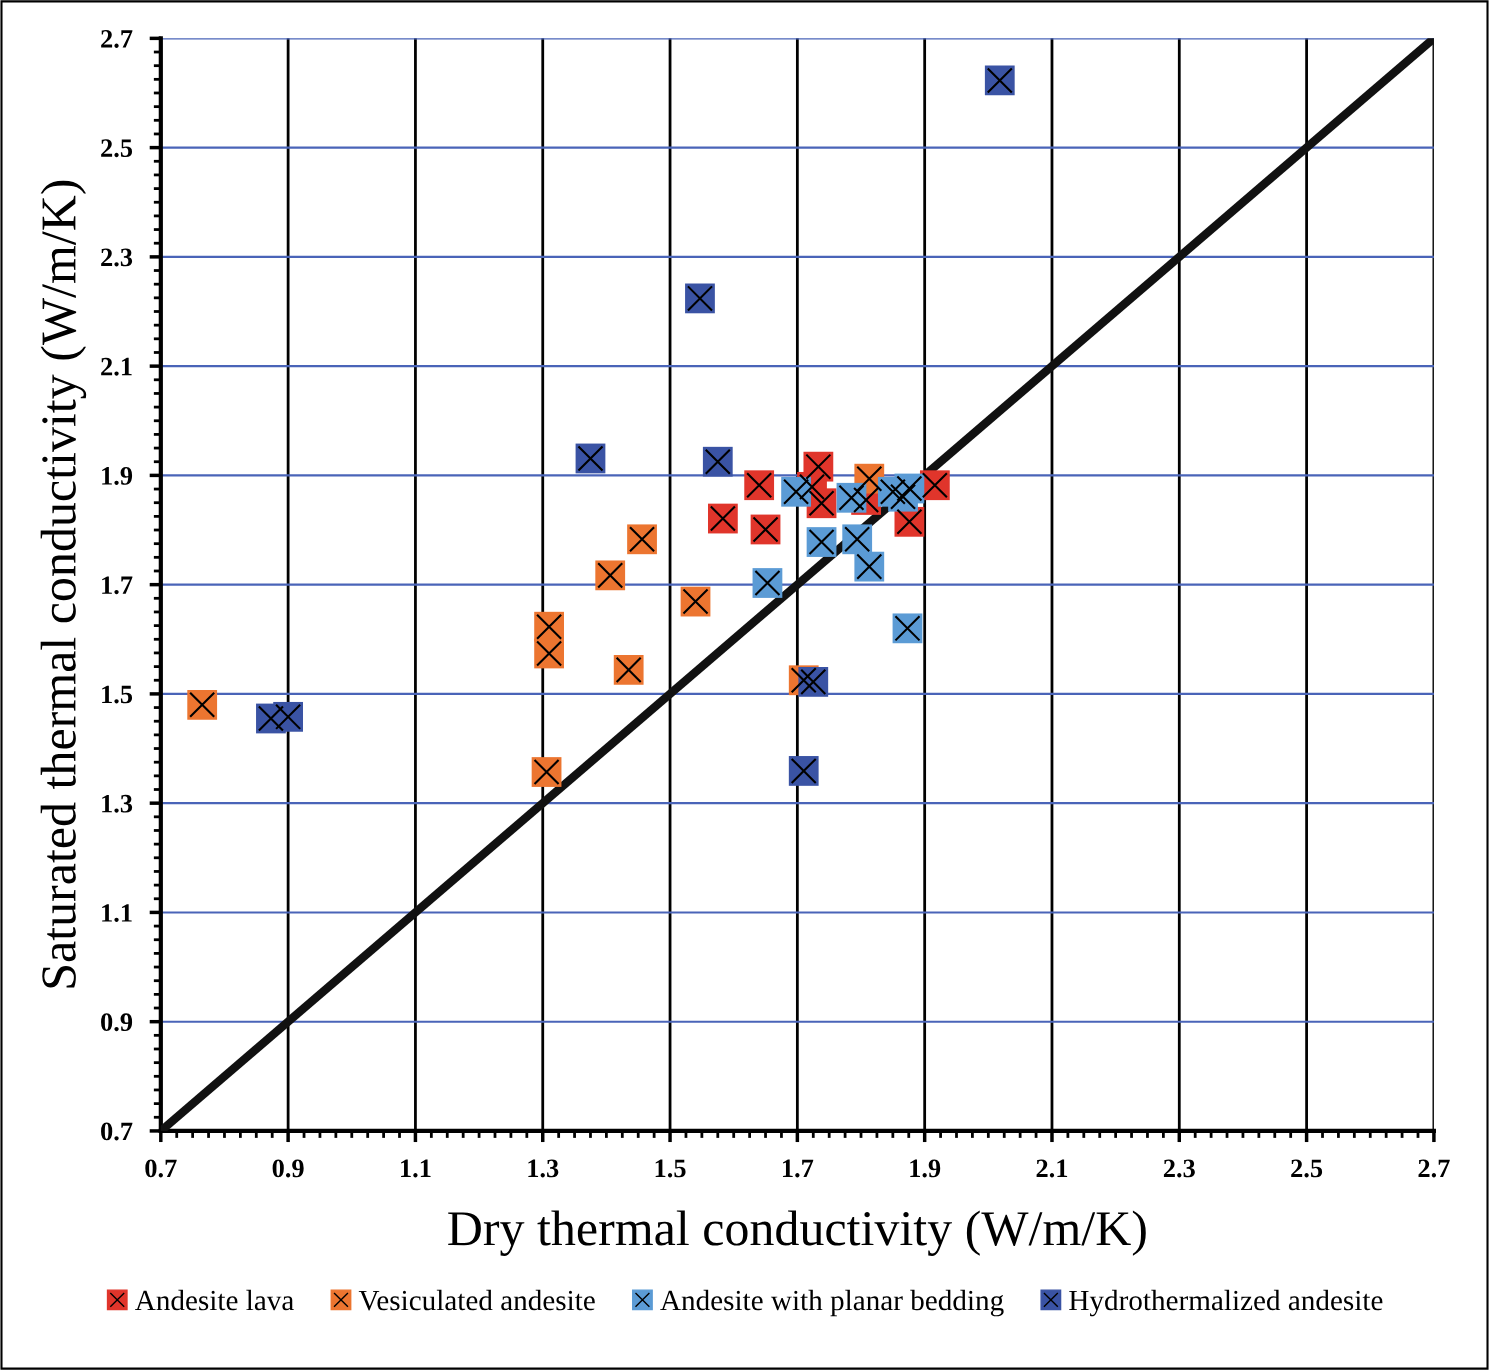 This screenshot has width=1489, height=1370. I want to click on y-tick-label: 2.3, so click(117, 257).